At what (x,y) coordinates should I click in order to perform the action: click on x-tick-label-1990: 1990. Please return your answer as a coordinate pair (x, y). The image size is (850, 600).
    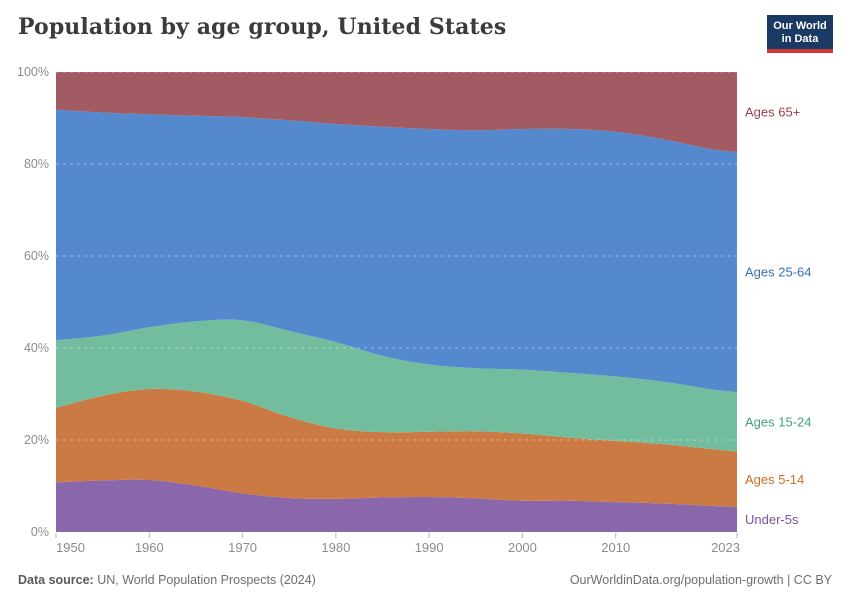
    Looking at the image, I should click on (429, 547).